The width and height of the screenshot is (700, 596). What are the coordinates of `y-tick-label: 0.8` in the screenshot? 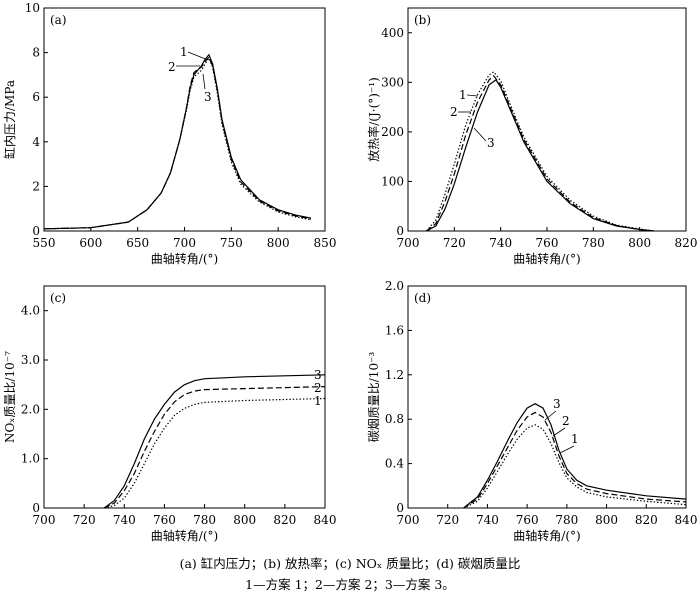 It's located at (394, 419).